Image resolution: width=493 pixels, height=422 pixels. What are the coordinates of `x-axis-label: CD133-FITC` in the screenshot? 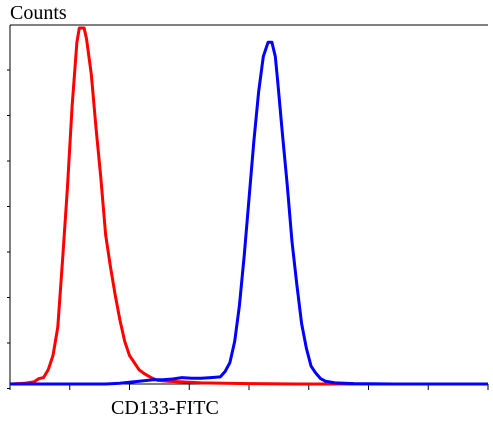 It's located at (165, 408).